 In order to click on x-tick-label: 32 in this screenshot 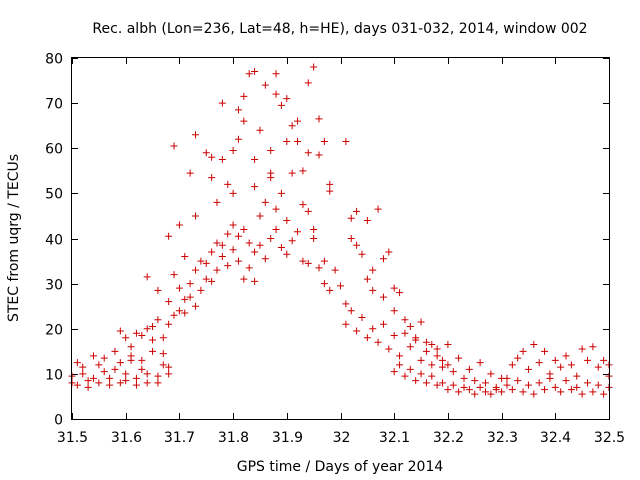, I will do `click(342, 438)`.